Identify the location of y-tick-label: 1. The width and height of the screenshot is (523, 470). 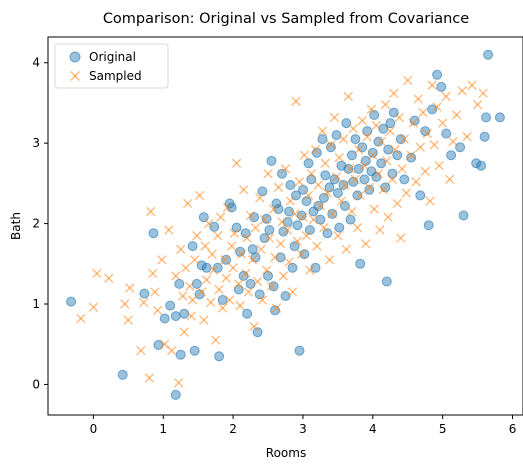
(36, 304).